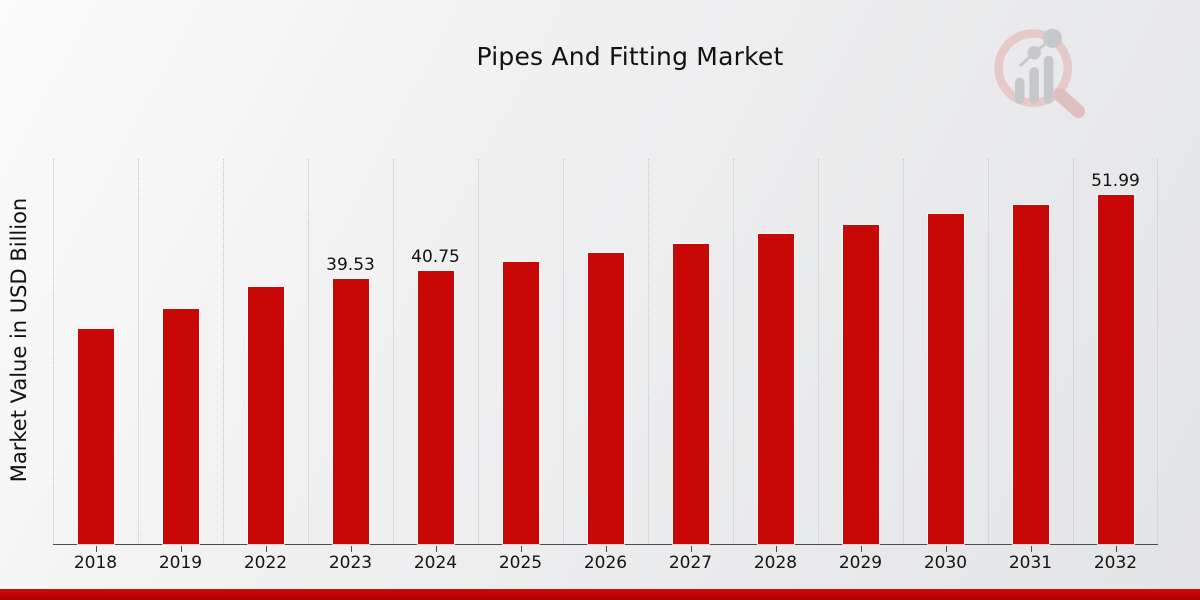 Image resolution: width=1200 pixels, height=600 pixels. Describe the element at coordinates (180, 563) in the screenshot. I see `x-tick-label: 2019` at that location.